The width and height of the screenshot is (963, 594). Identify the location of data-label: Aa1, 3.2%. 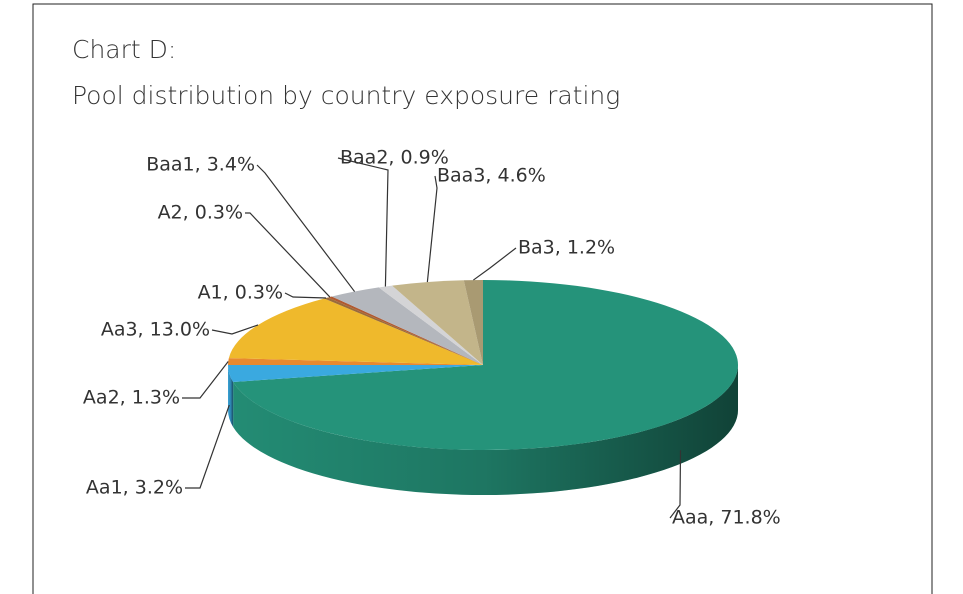
(134, 488).